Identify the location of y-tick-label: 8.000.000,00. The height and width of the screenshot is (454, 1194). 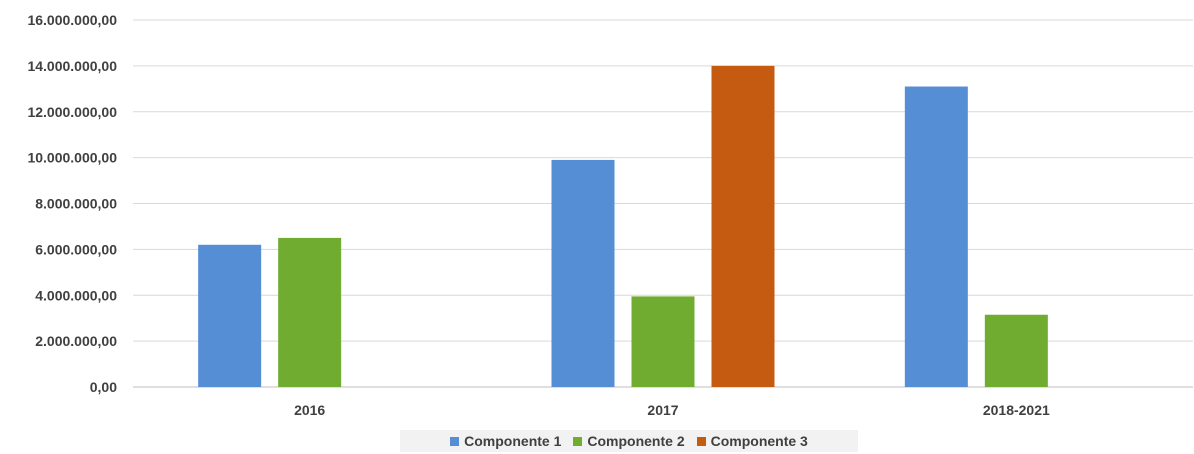
(76, 204).